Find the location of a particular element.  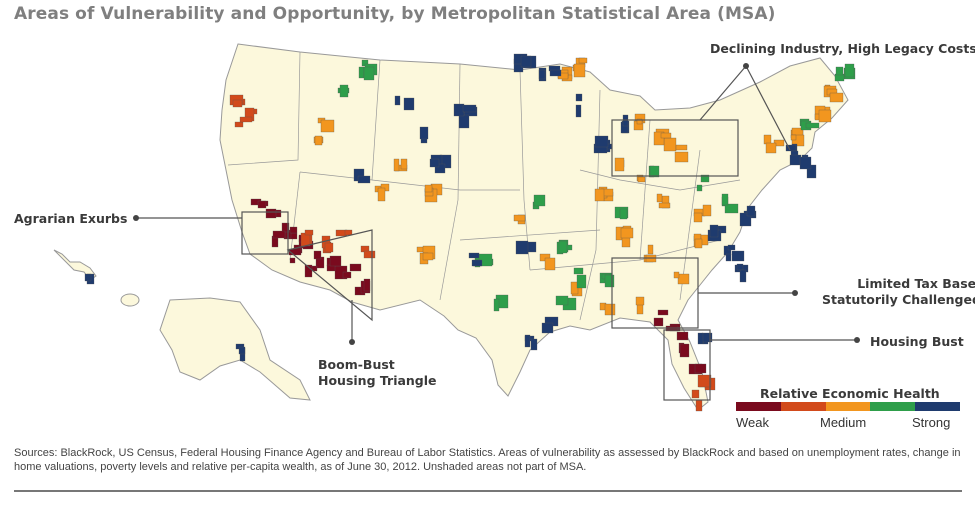

declining-industry-leader is located at coordinates (745, 108).